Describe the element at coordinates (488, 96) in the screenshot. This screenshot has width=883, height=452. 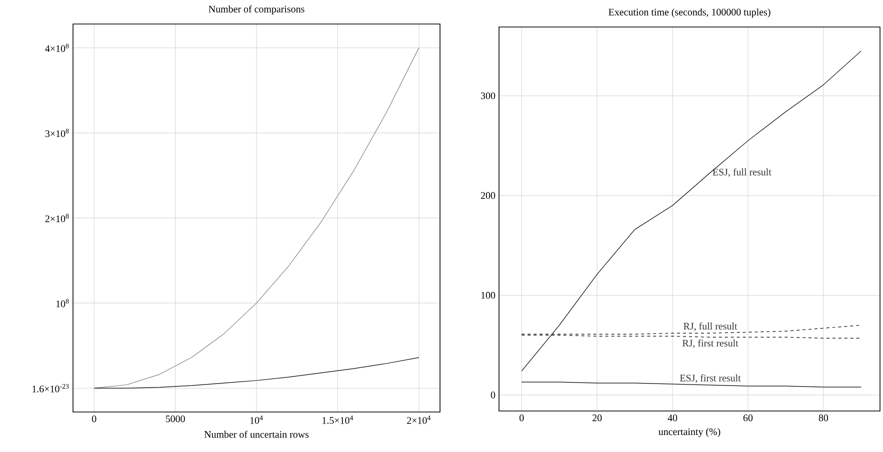
I see `y-tick-label: 300` at that location.